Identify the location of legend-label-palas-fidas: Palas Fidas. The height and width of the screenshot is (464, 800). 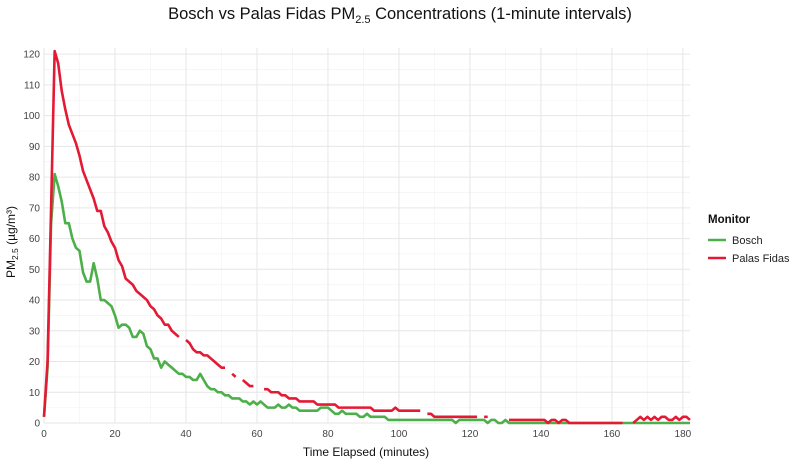
(761, 259).